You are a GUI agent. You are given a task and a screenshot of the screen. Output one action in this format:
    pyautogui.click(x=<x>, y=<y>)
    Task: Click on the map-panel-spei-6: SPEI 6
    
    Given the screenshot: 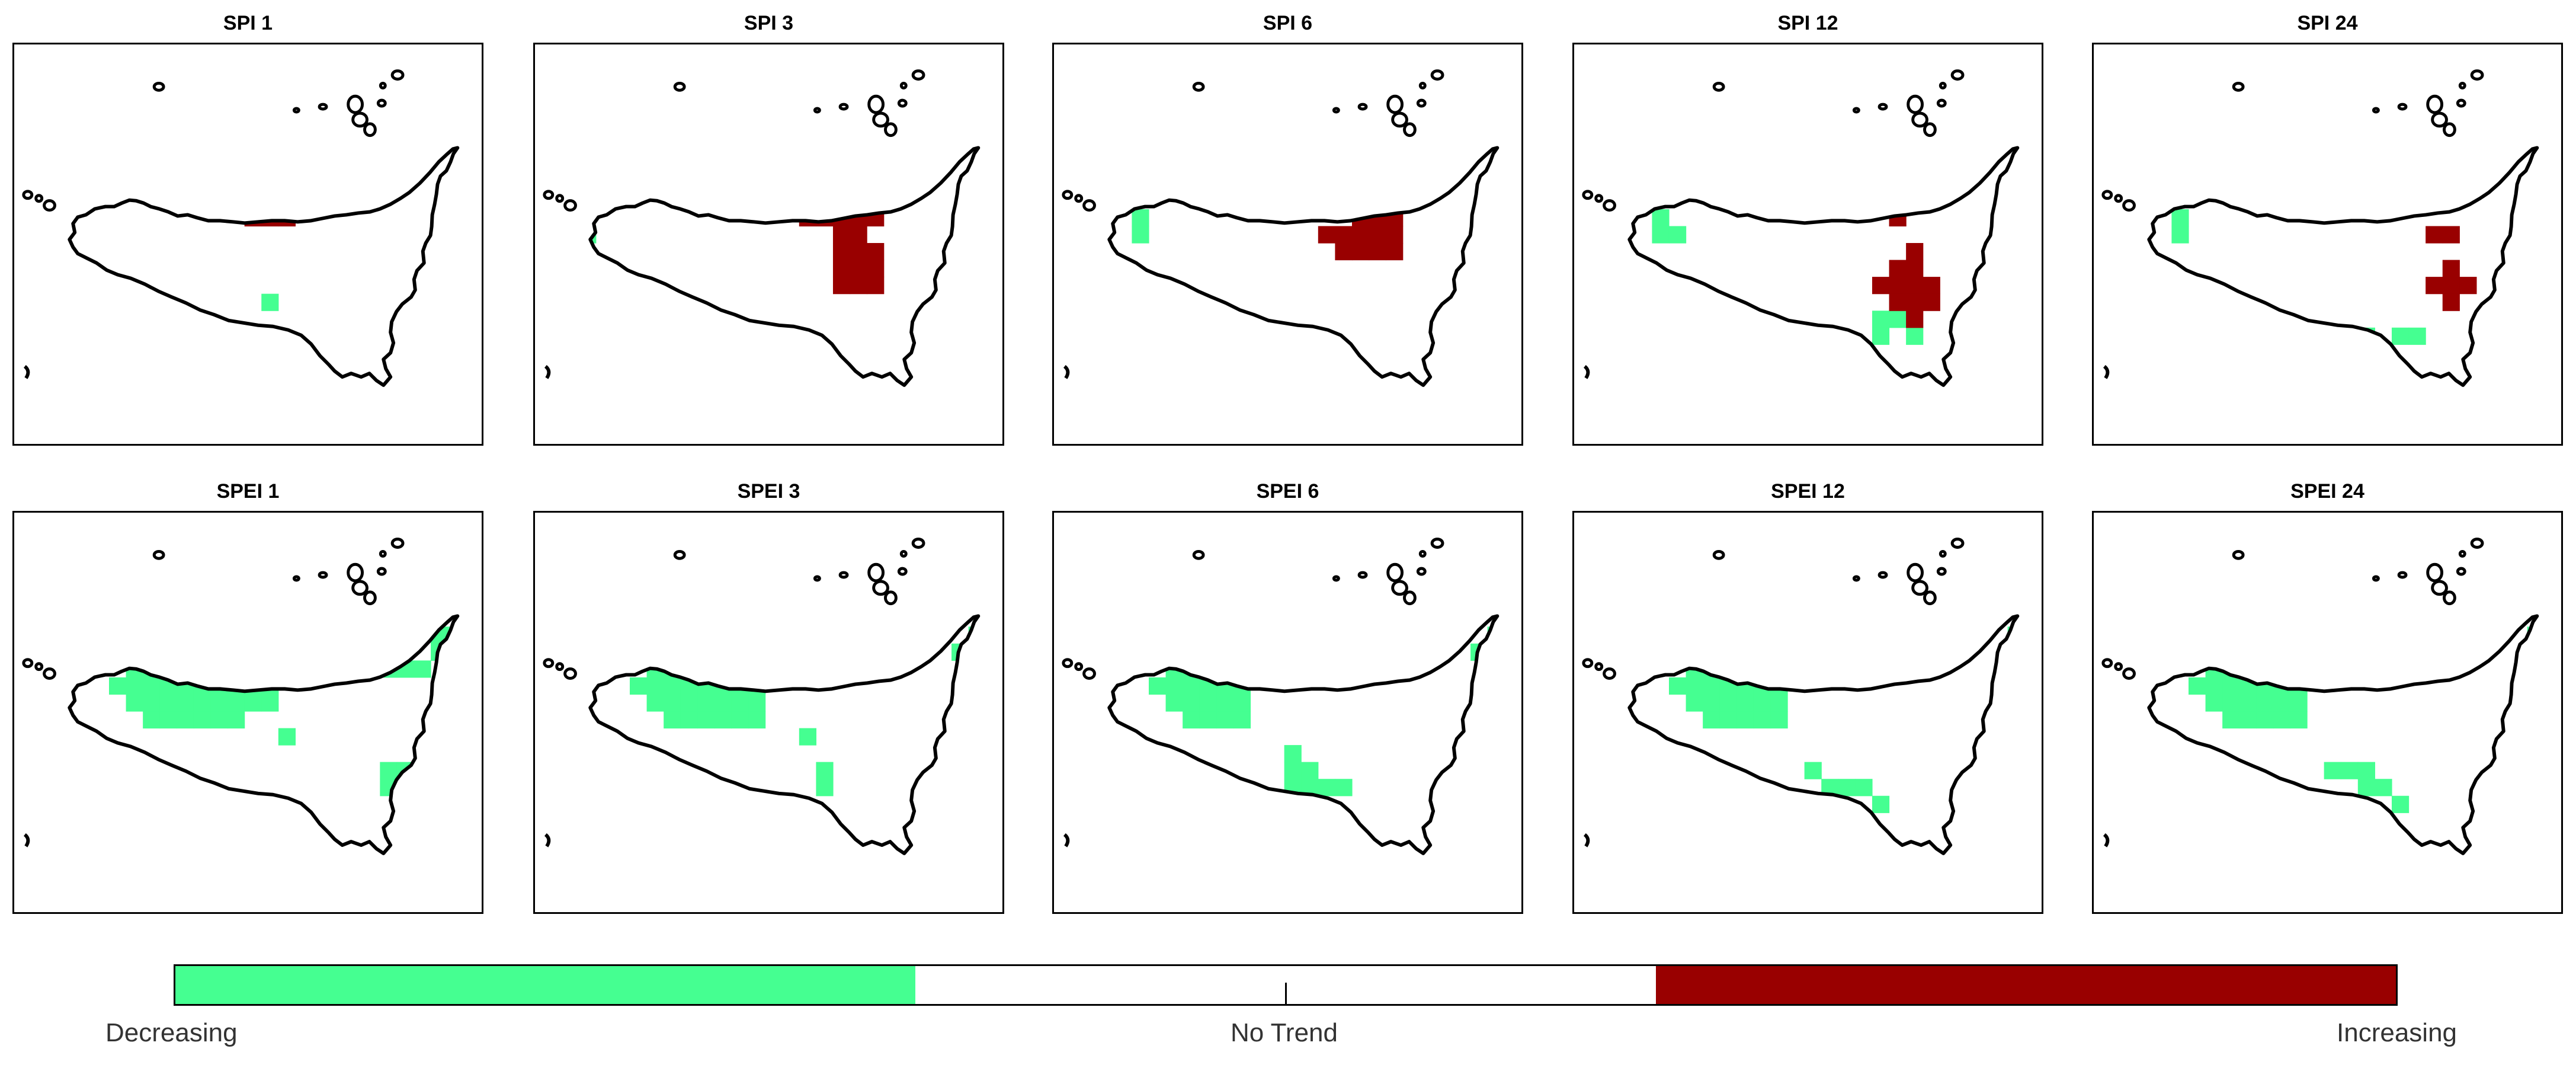 What is the action you would take?
    pyautogui.click(x=1287, y=694)
    